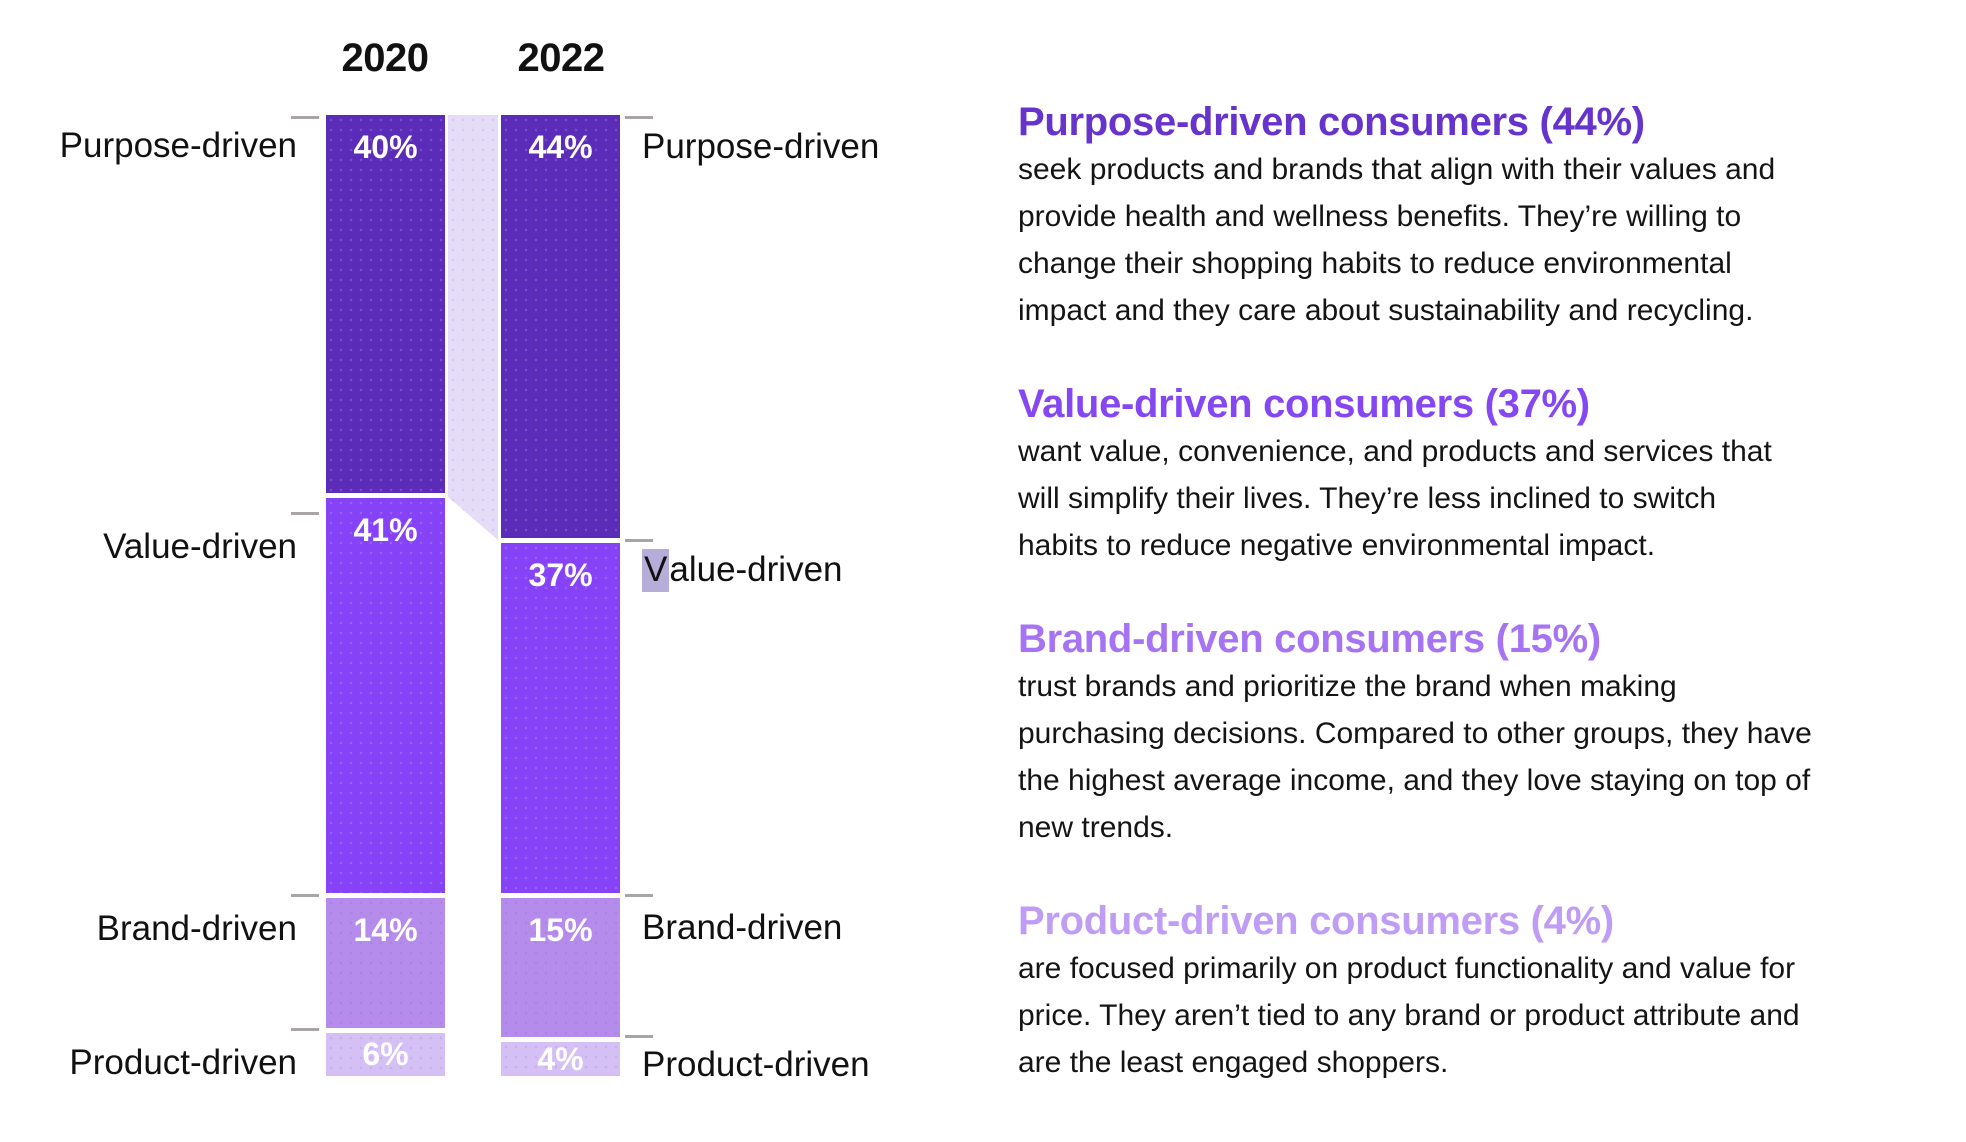 This screenshot has height=1142, width=1966. What do you see at coordinates (385, 930) in the screenshot?
I see `bar-2020-brand-value: 14%` at bounding box center [385, 930].